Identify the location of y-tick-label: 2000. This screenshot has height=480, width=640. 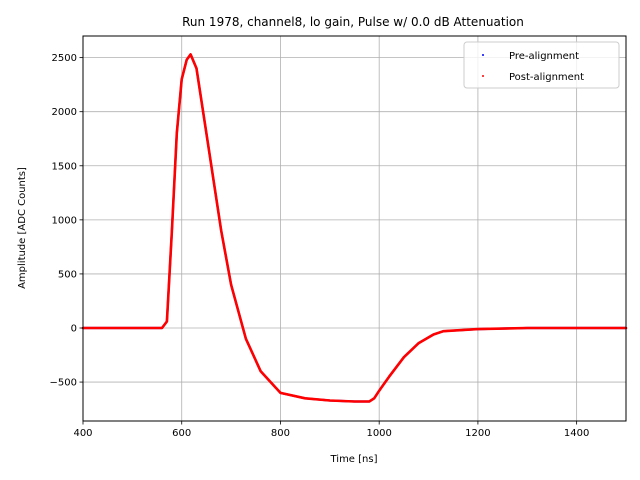
(64, 112).